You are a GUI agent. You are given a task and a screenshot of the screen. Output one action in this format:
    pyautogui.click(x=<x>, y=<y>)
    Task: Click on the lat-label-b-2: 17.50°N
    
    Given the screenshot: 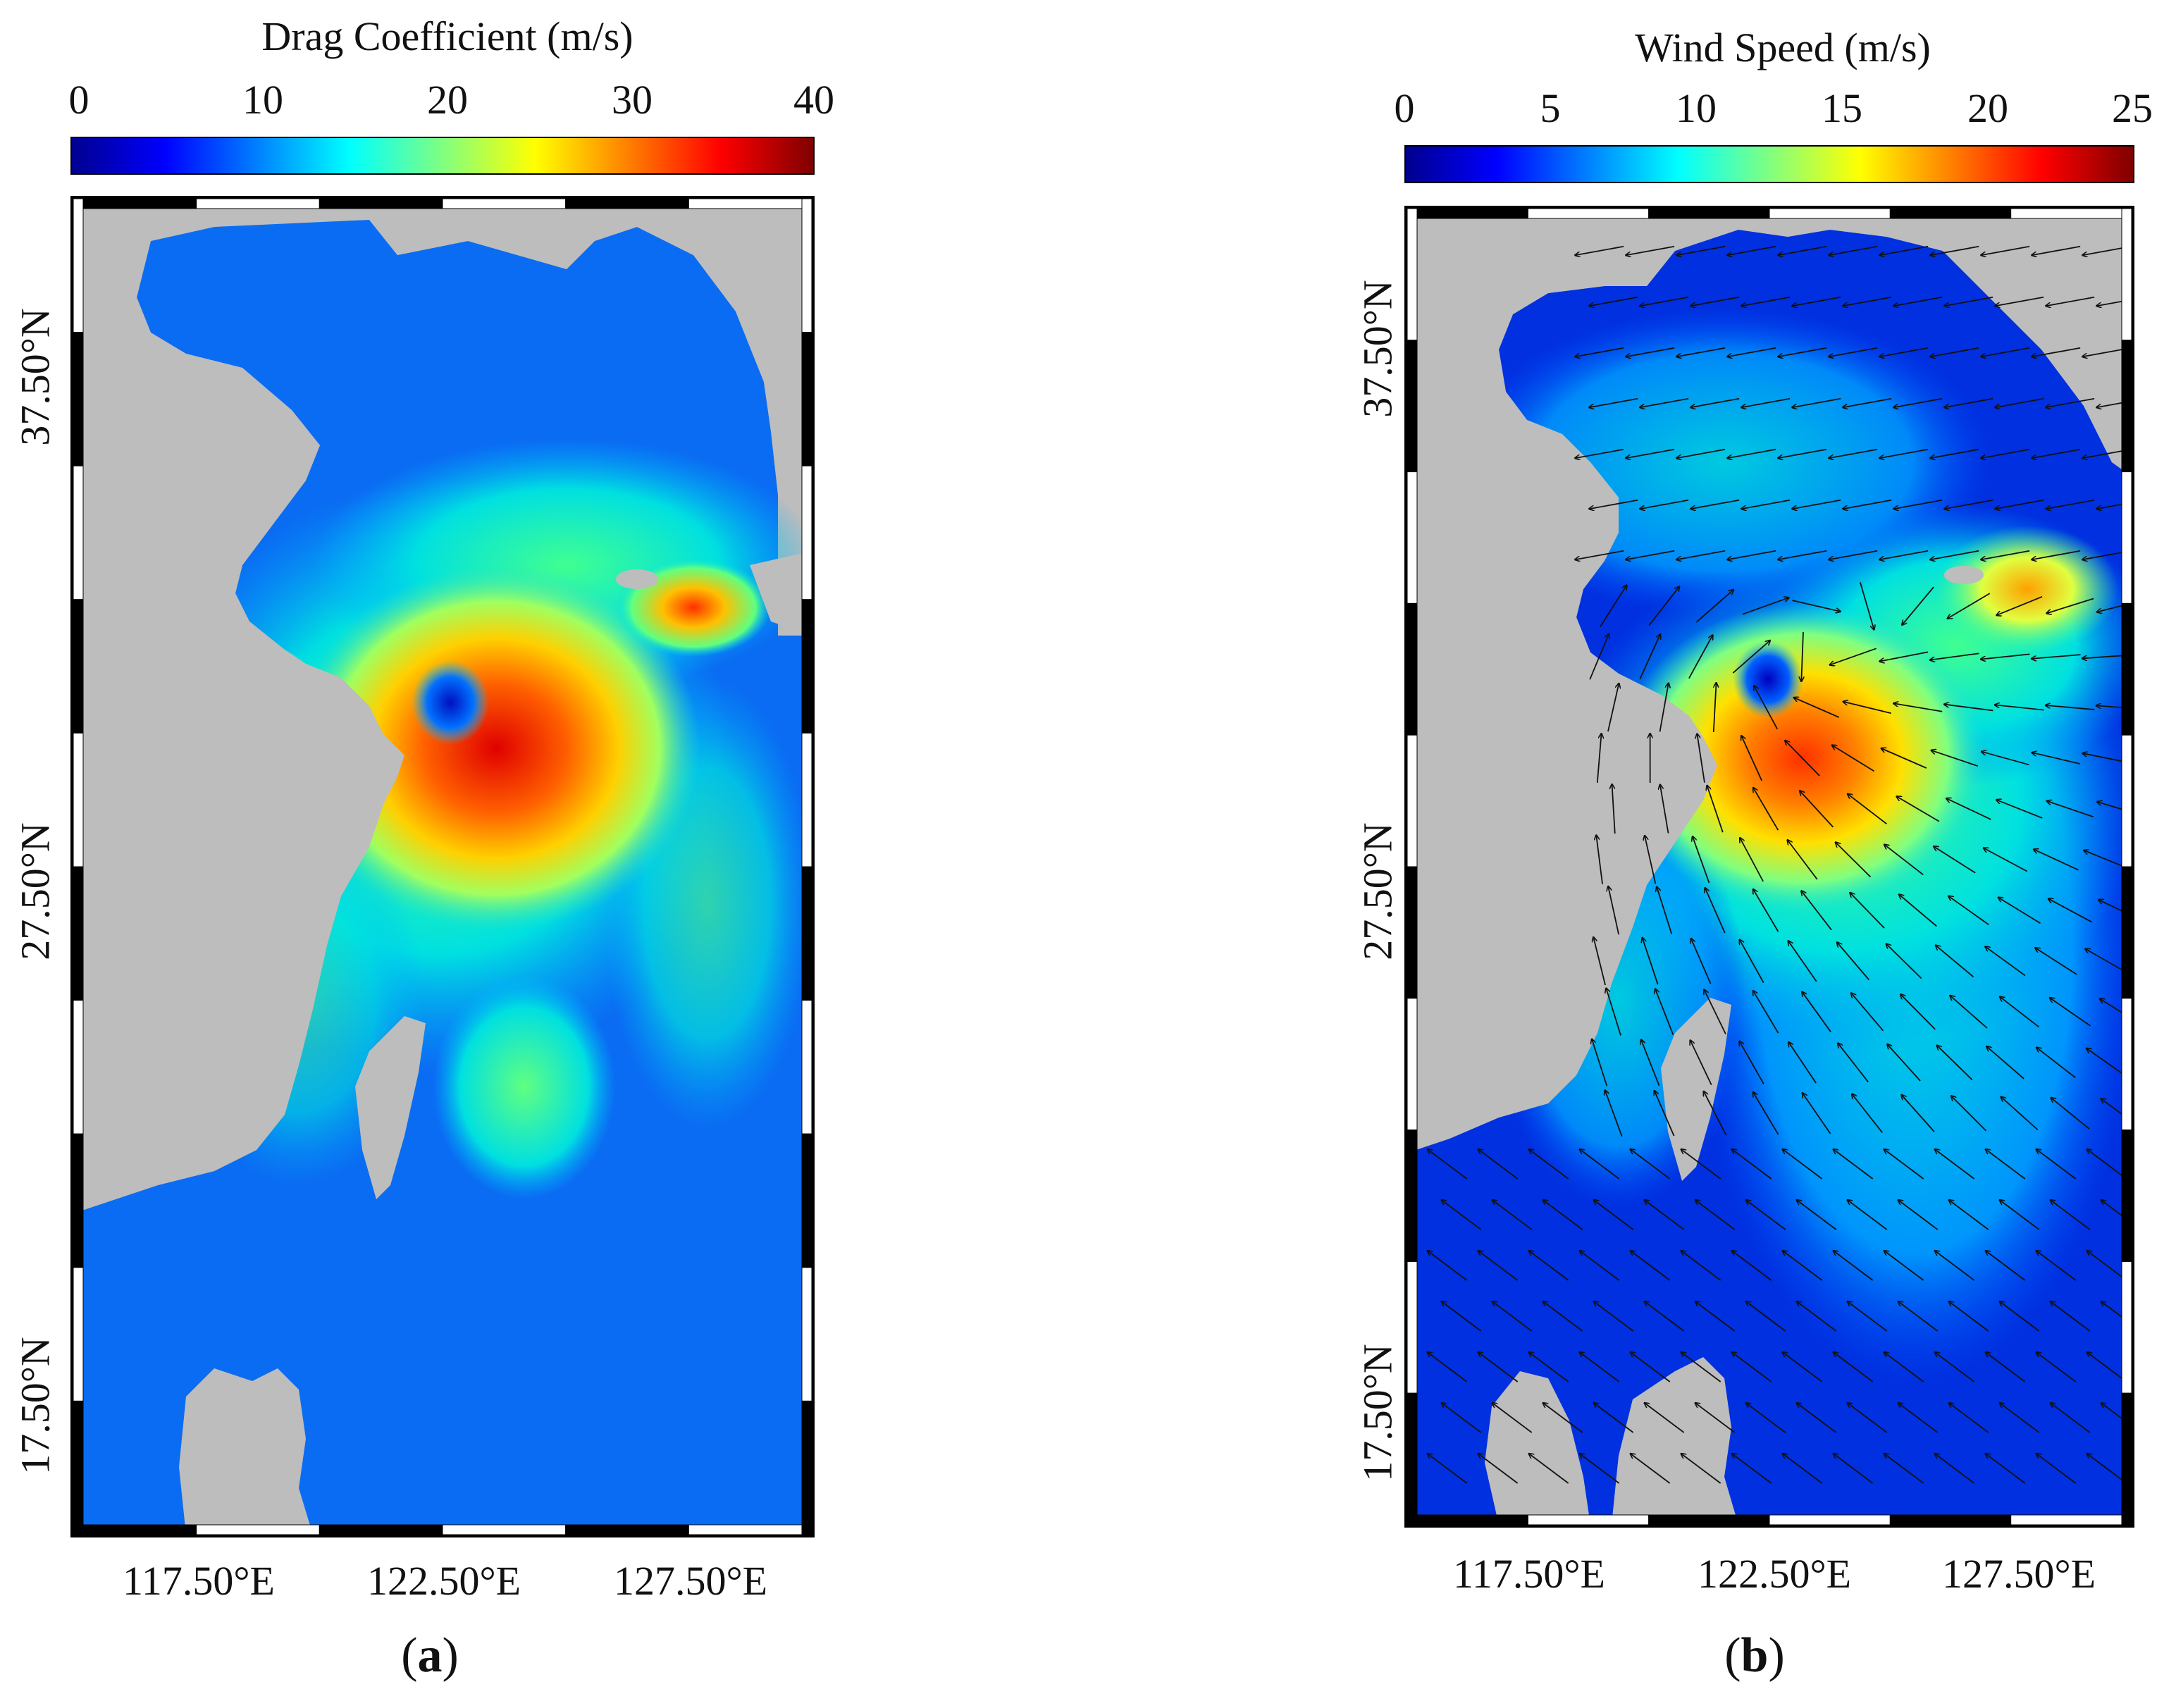 What is the action you would take?
    pyautogui.click(x=1377, y=1413)
    